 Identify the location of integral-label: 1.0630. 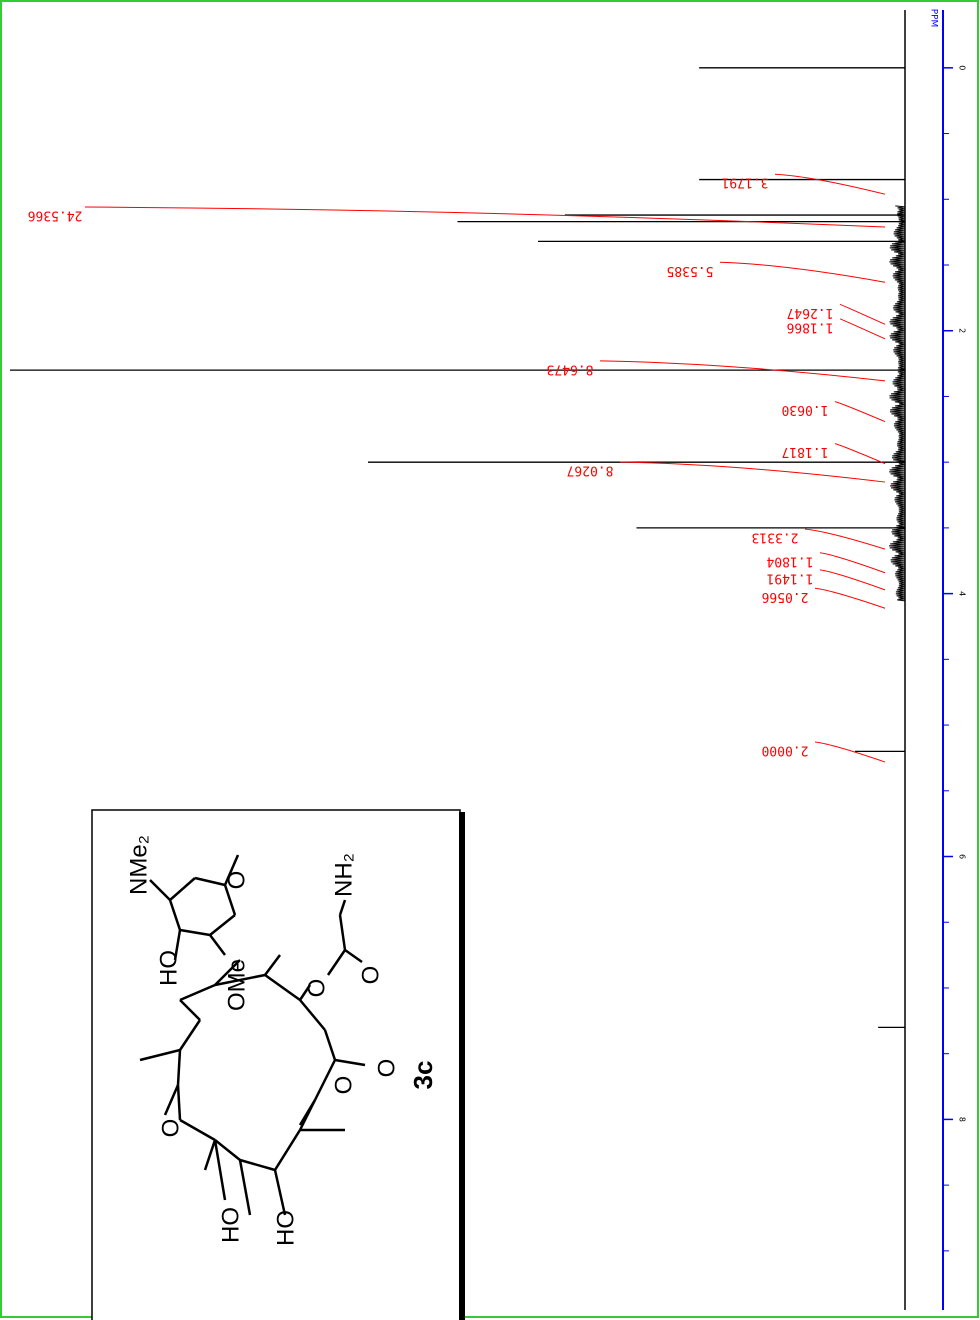
(805, 409).